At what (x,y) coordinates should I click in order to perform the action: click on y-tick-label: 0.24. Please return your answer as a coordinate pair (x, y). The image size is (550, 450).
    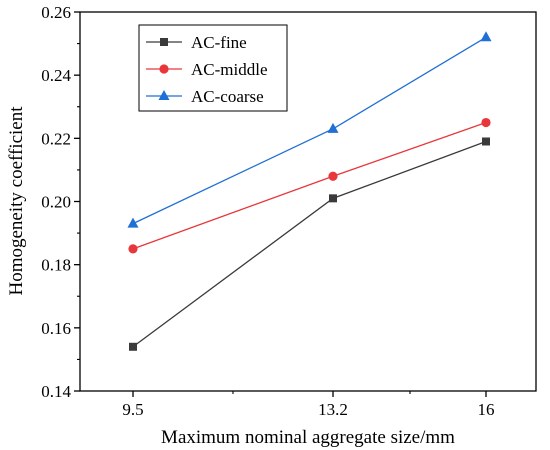
    Looking at the image, I should click on (56, 75).